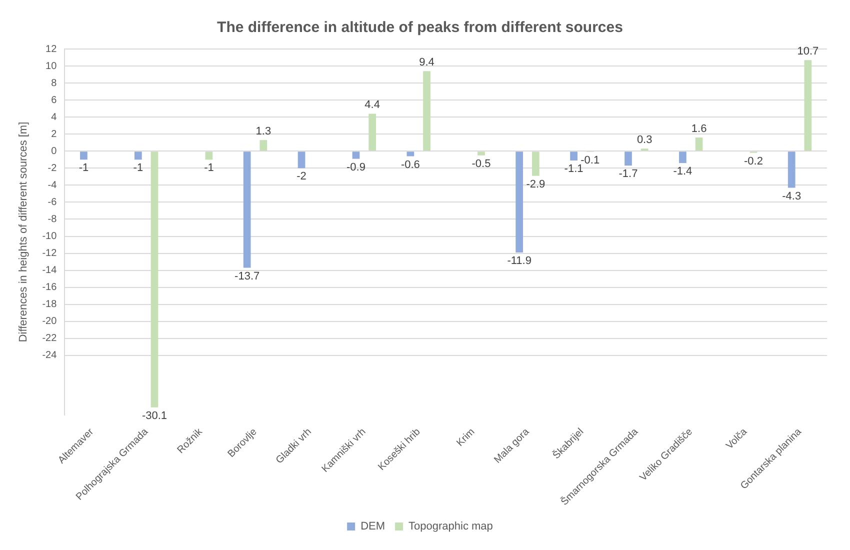  What do you see at coordinates (373, 526) in the screenshot?
I see `legend-label: DEM` at bounding box center [373, 526].